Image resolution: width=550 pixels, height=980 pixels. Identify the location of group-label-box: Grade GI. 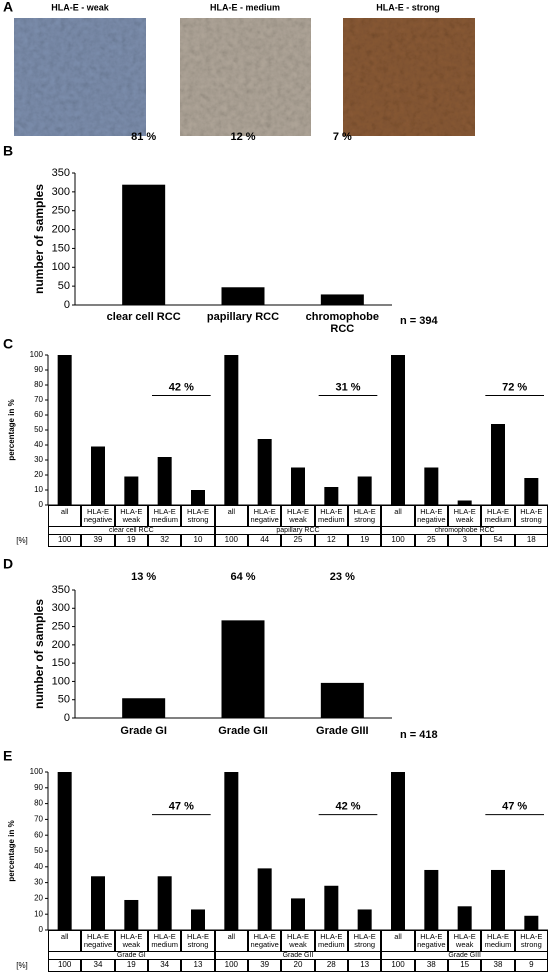
(131, 956).